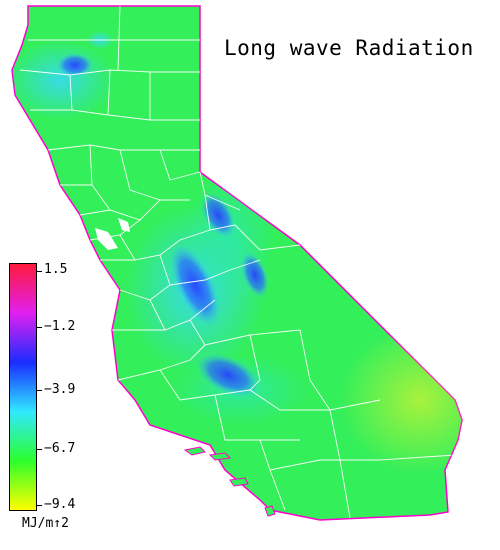 This screenshot has height=550, width=500. What do you see at coordinates (106, 239) in the screenshot?
I see `san-francisco-bay` at bounding box center [106, 239].